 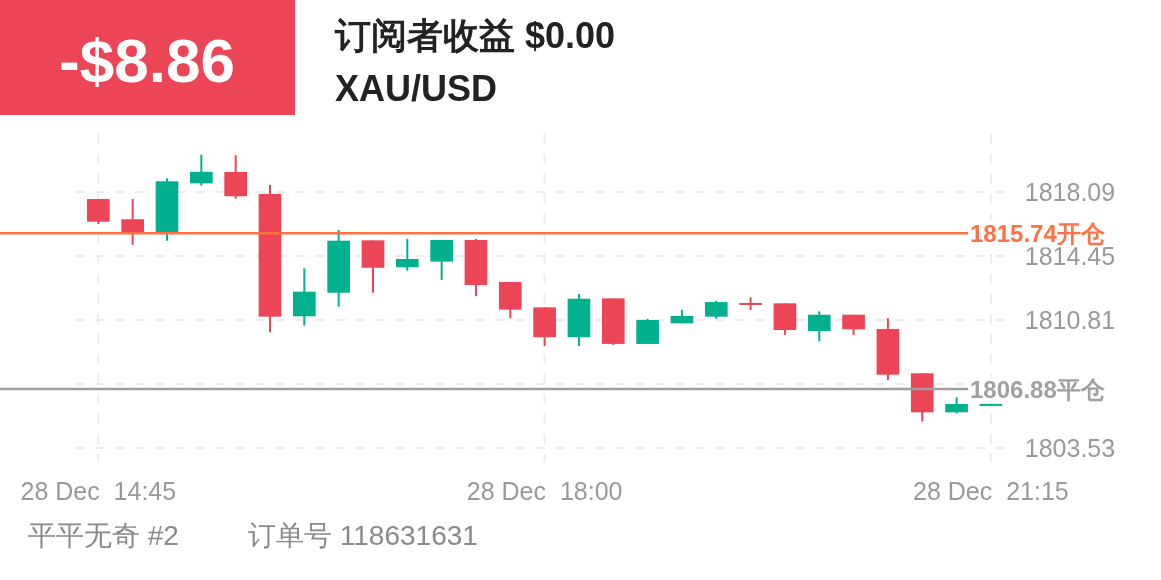 What do you see at coordinates (416, 88) in the screenshot?
I see `subtitle: XAU/USD` at bounding box center [416, 88].